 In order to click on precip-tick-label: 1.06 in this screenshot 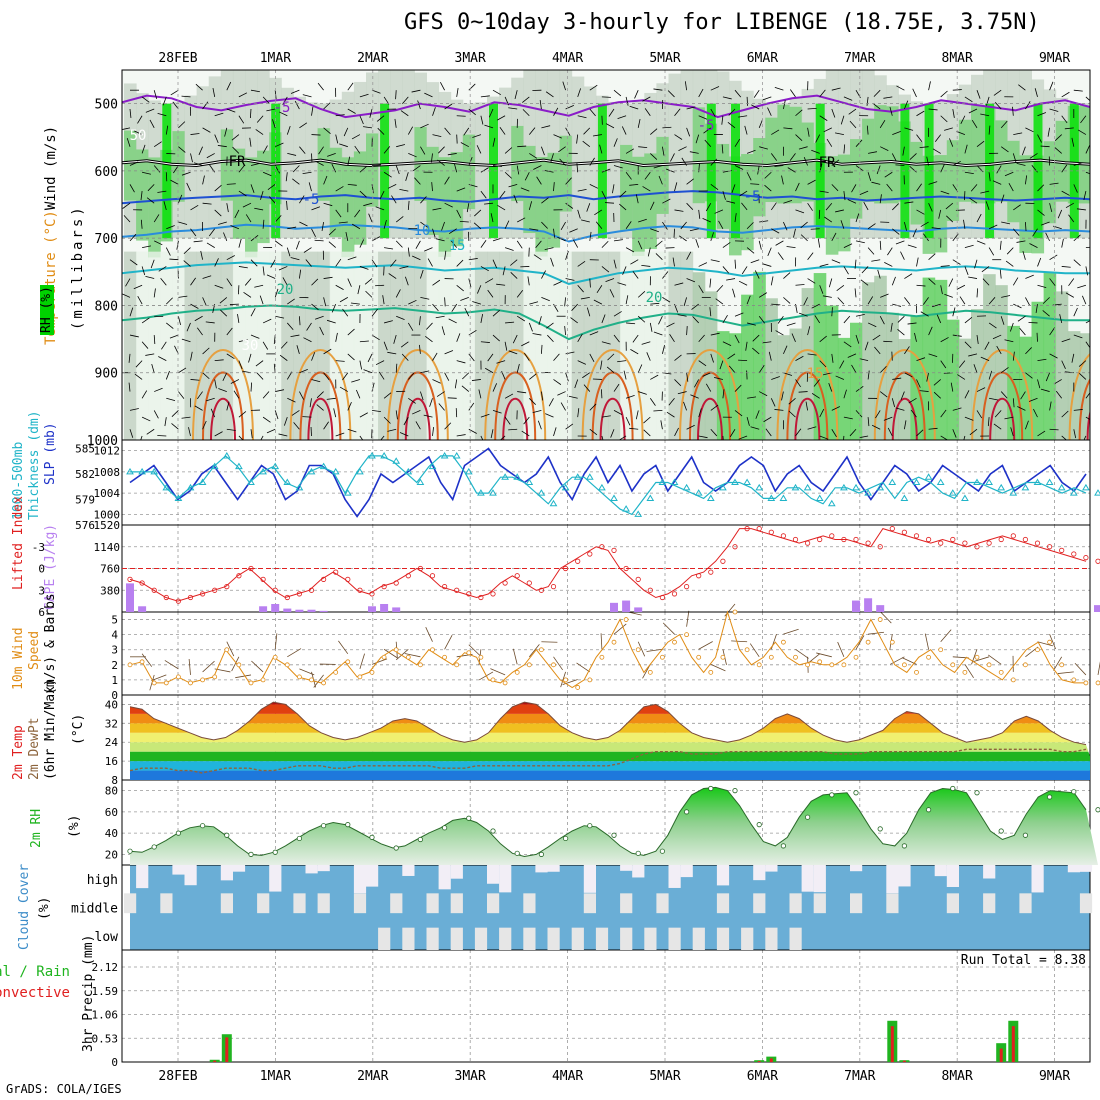, I will do `click(105, 1015)`.